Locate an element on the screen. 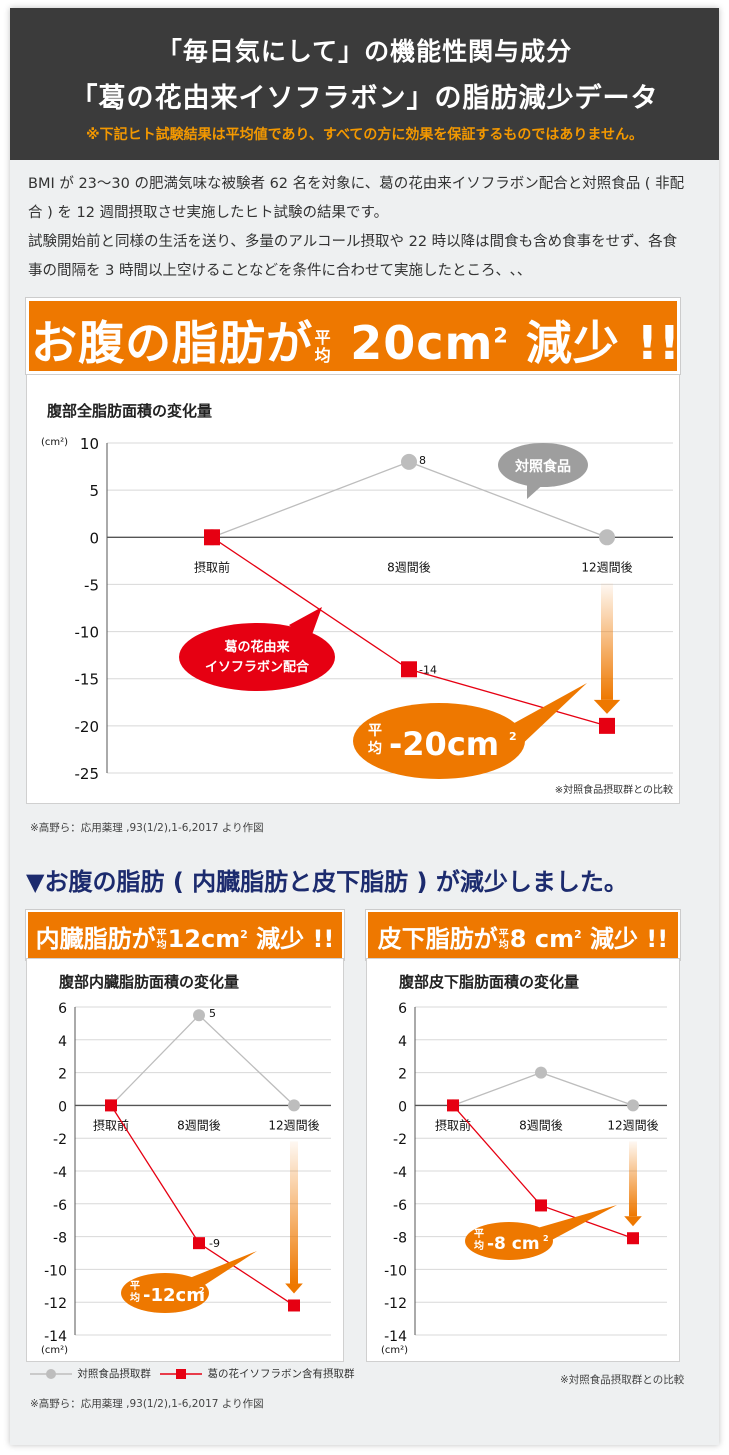  legend-test-swatch is located at coordinates (181, 1374).